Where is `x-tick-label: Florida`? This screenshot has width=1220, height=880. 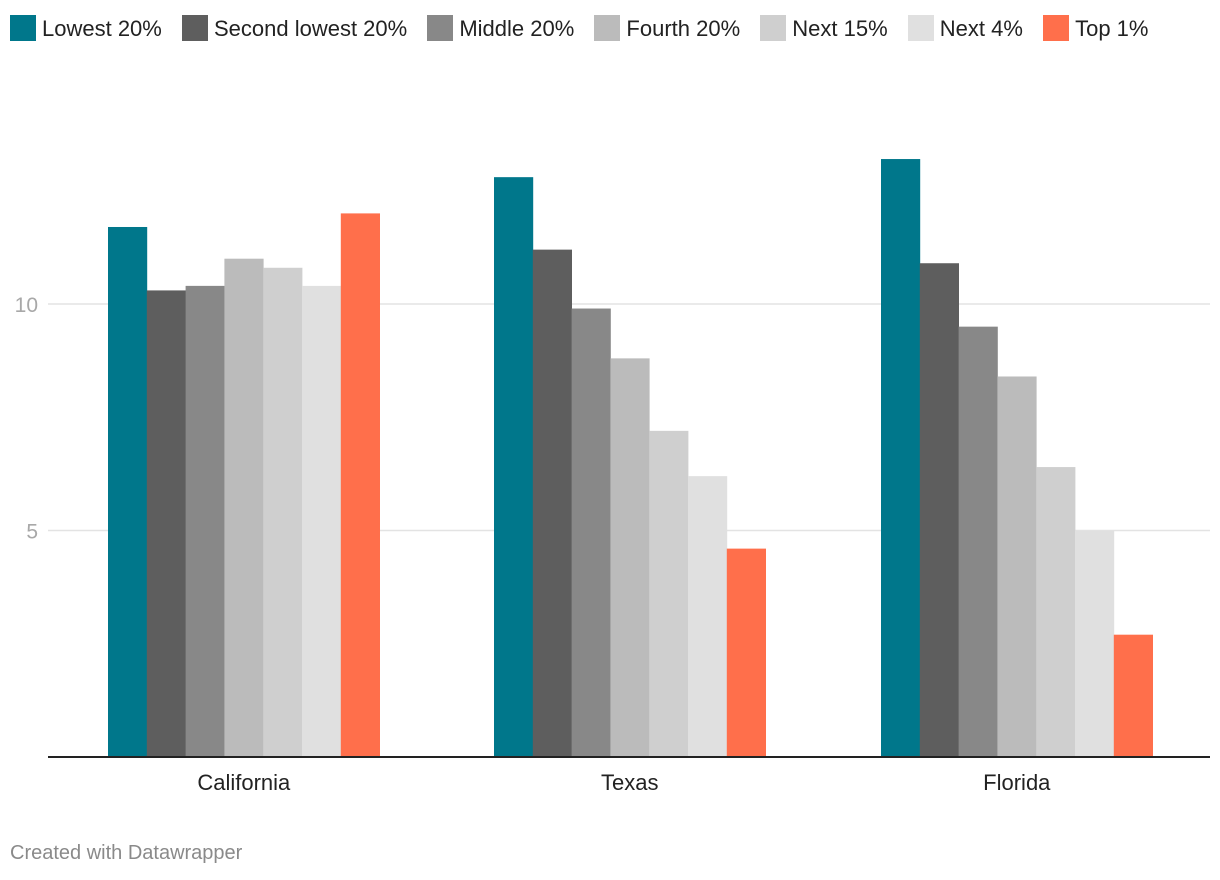 x-tick-label: Florida is located at coordinates (1017, 782).